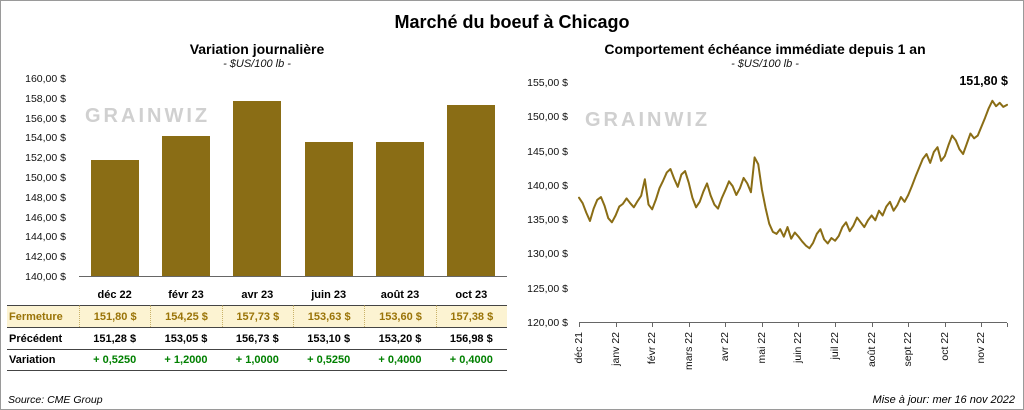 The width and height of the screenshot is (1024, 410). Describe the element at coordinates (257, 360) in the screenshot. I see `table-cell: + 1,0000` at that location.